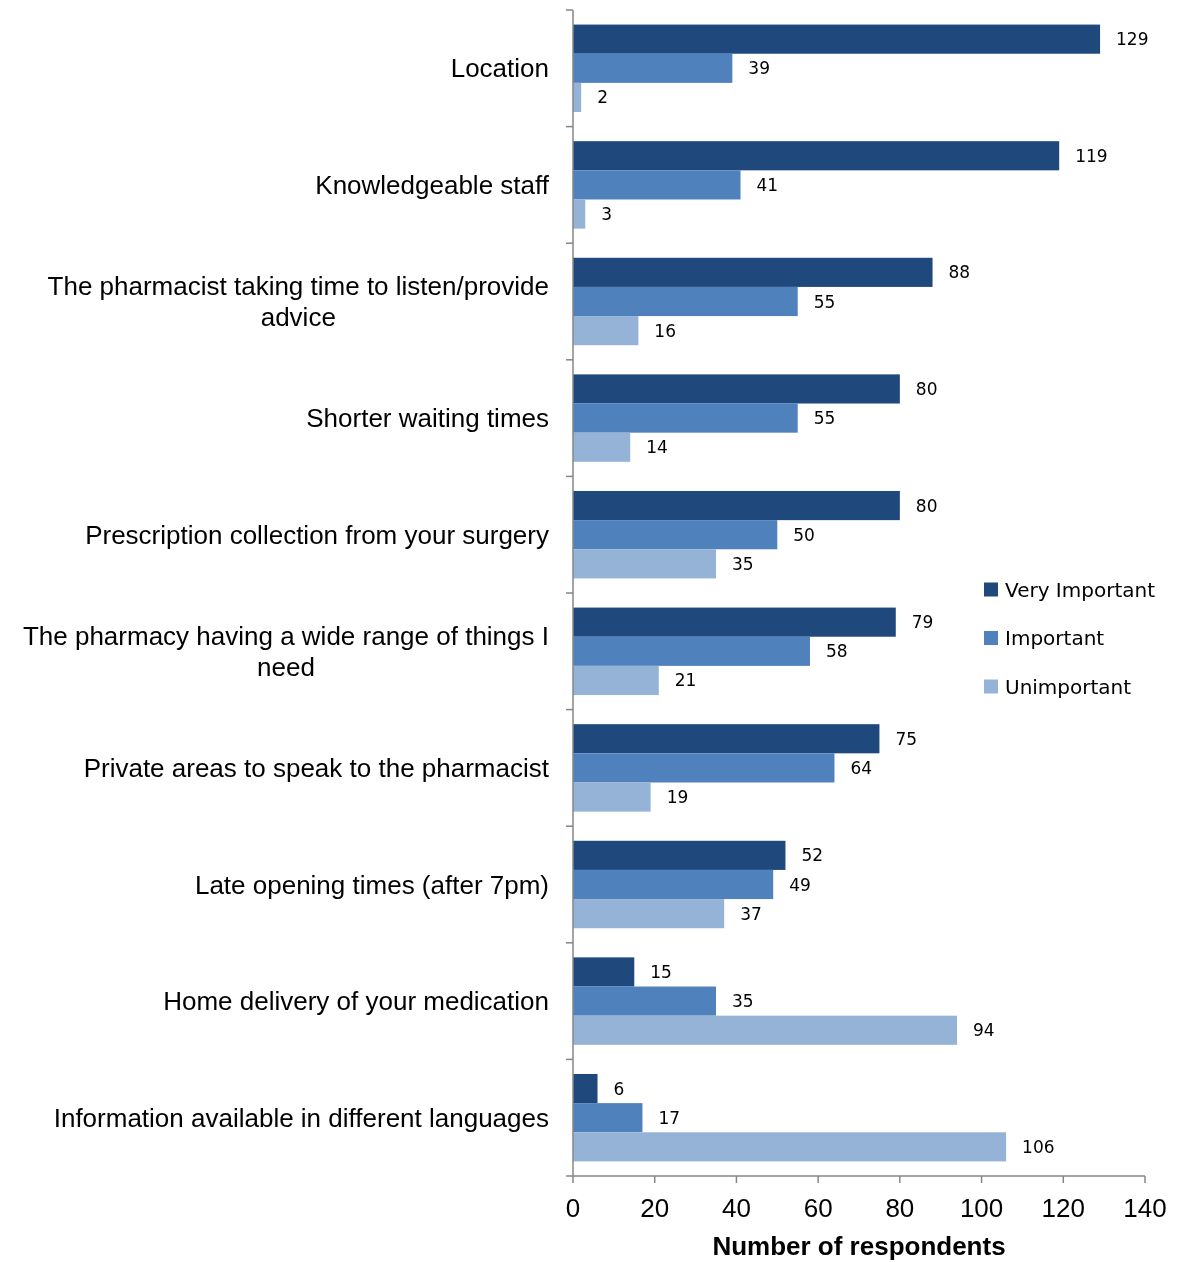 The image size is (1178, 1262). Describe the element at coordinates (922, 622) in the screenshot. I see `data-label: 79` at that location.